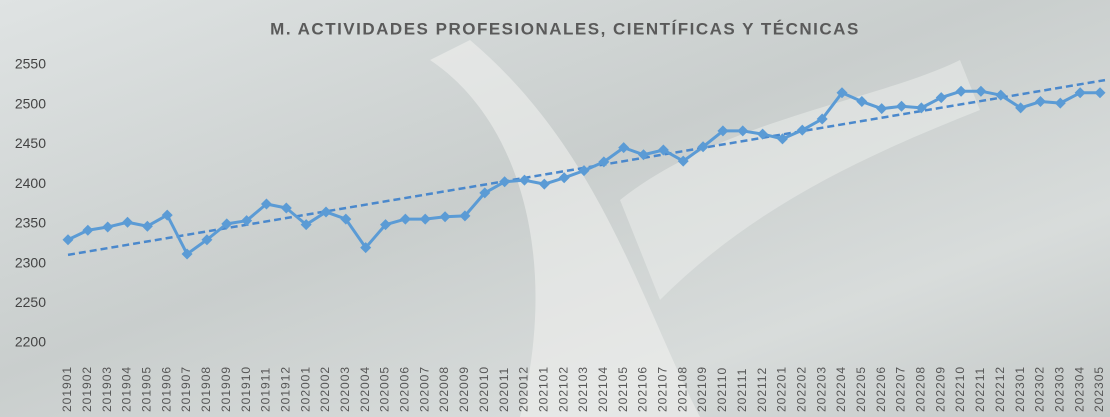 The image size is (1110, 417). I want to click on x-tick-label: 202012, so click(524, 389).